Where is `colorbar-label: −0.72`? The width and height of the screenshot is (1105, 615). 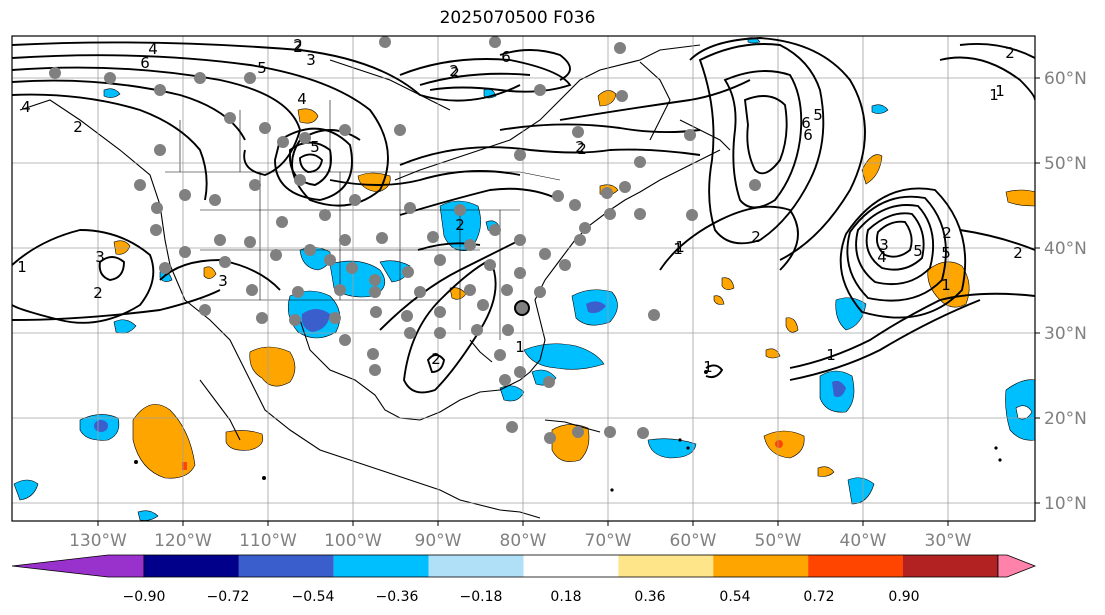 colorbar-label: −0.72 is located at coordinates (228, 597).